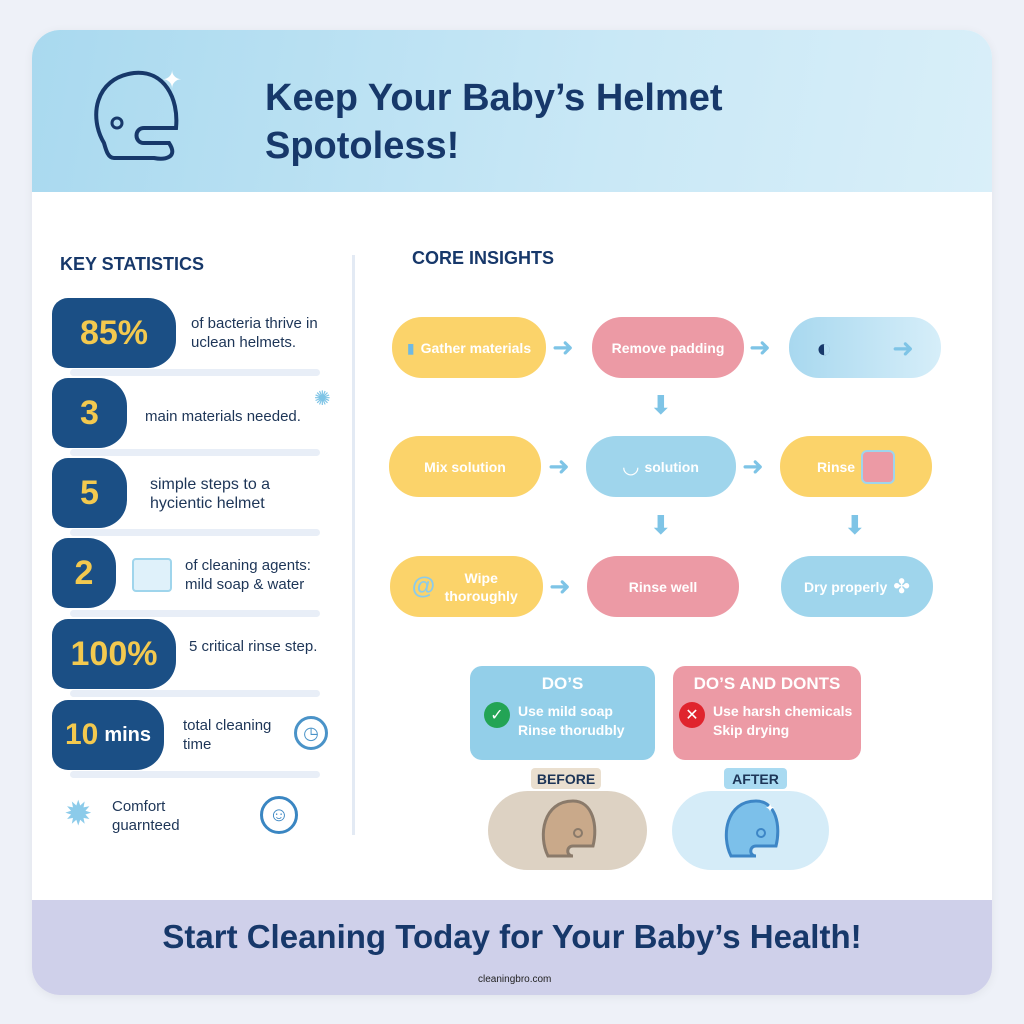 This screenshot has width=1024, height=1024. I want to click on step-label: Wipe thoroughly, so click(481, 586).